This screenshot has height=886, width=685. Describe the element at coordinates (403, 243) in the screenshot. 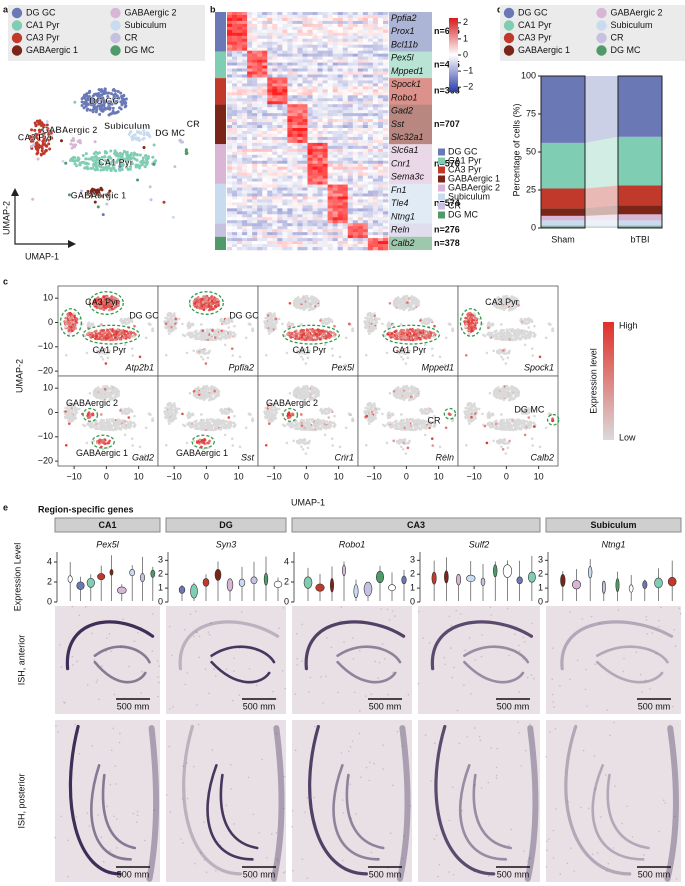

I see `gene-label: Calb2` at that location.